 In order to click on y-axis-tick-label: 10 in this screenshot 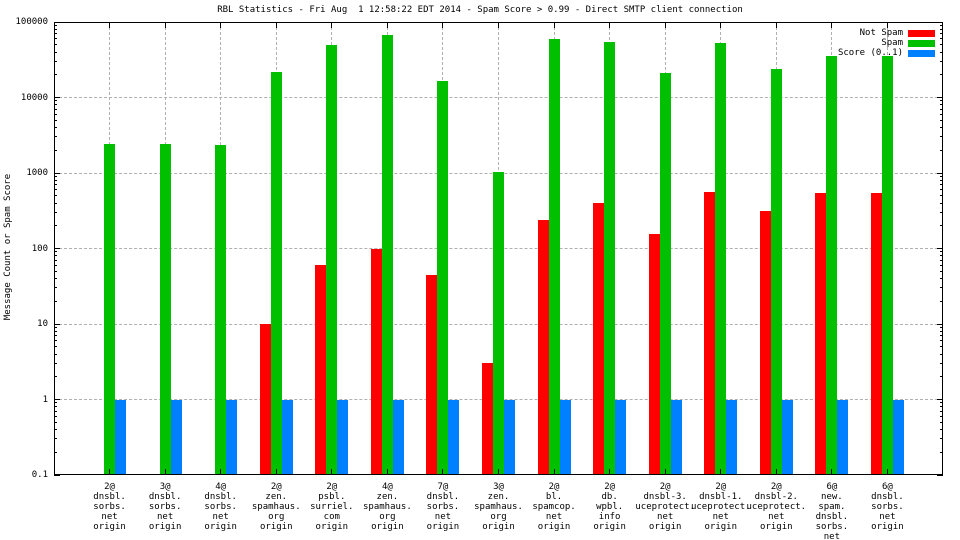, I will do `click(42, 324)`.